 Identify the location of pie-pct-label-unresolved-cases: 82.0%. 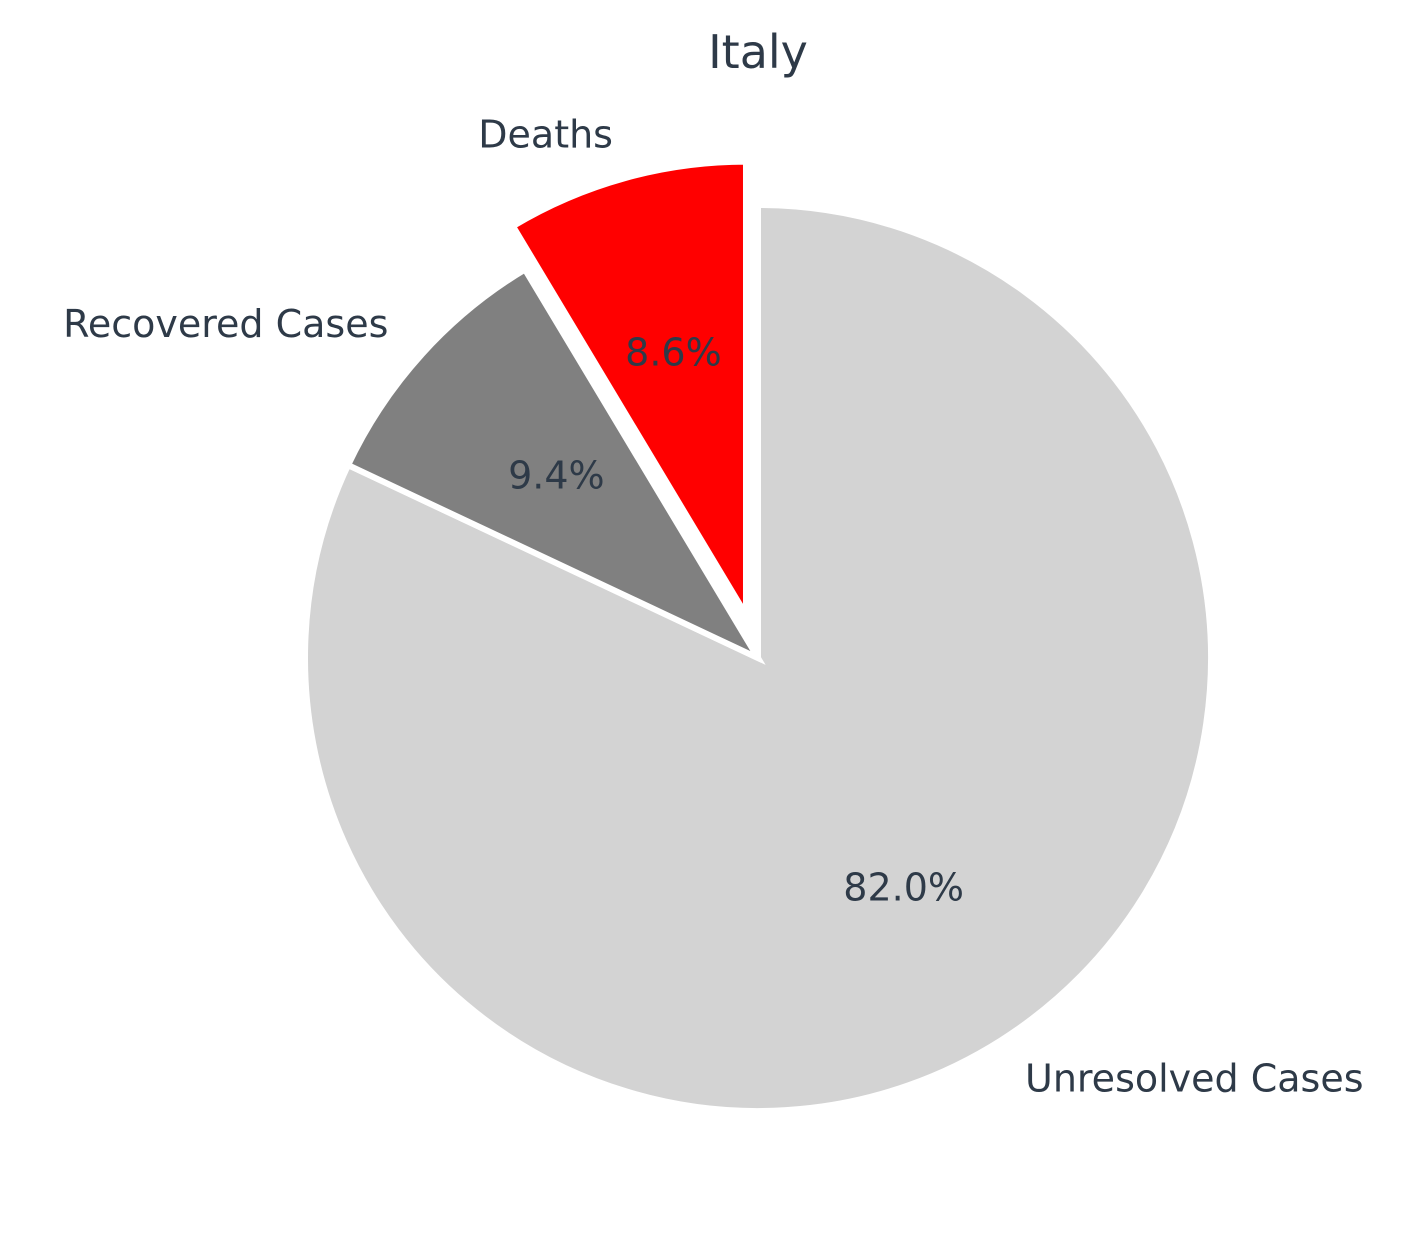
(903, 887).